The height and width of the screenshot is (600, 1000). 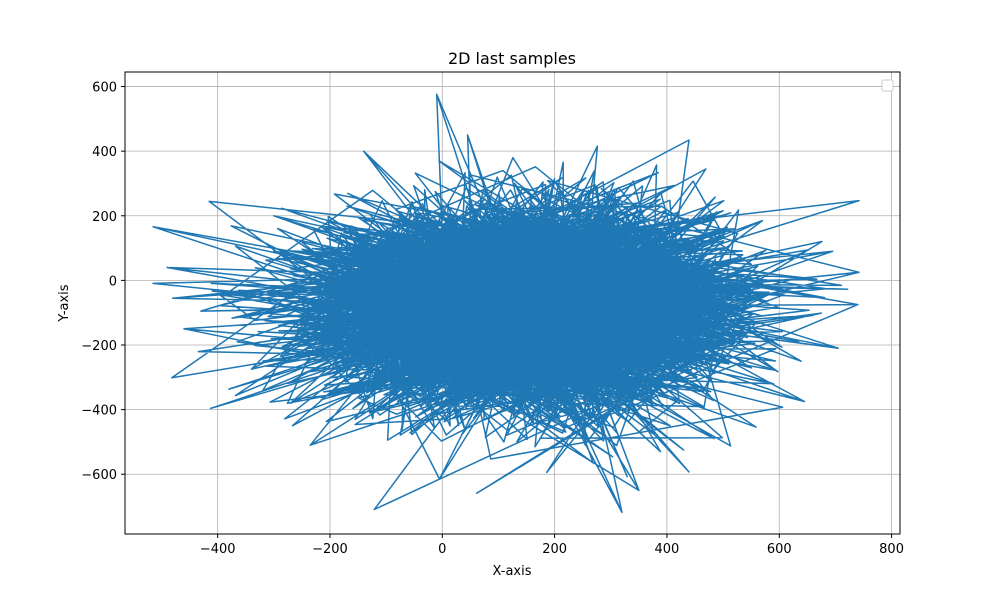 What do you see at coordinates (113, 281) in the screenshot?
I see `y-tick-label: 0` at bounding box center [113, 281].